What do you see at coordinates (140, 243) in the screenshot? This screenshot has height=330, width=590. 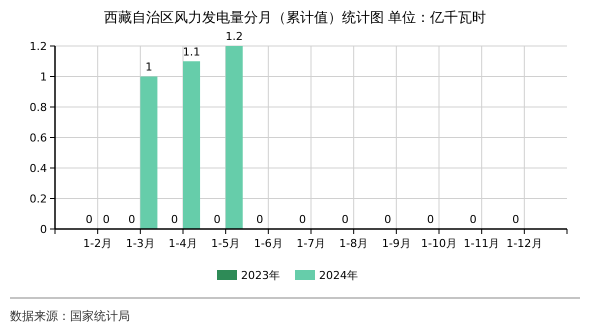 I see `x-tick-label: 1-3月` at bounding box center [140, 243].